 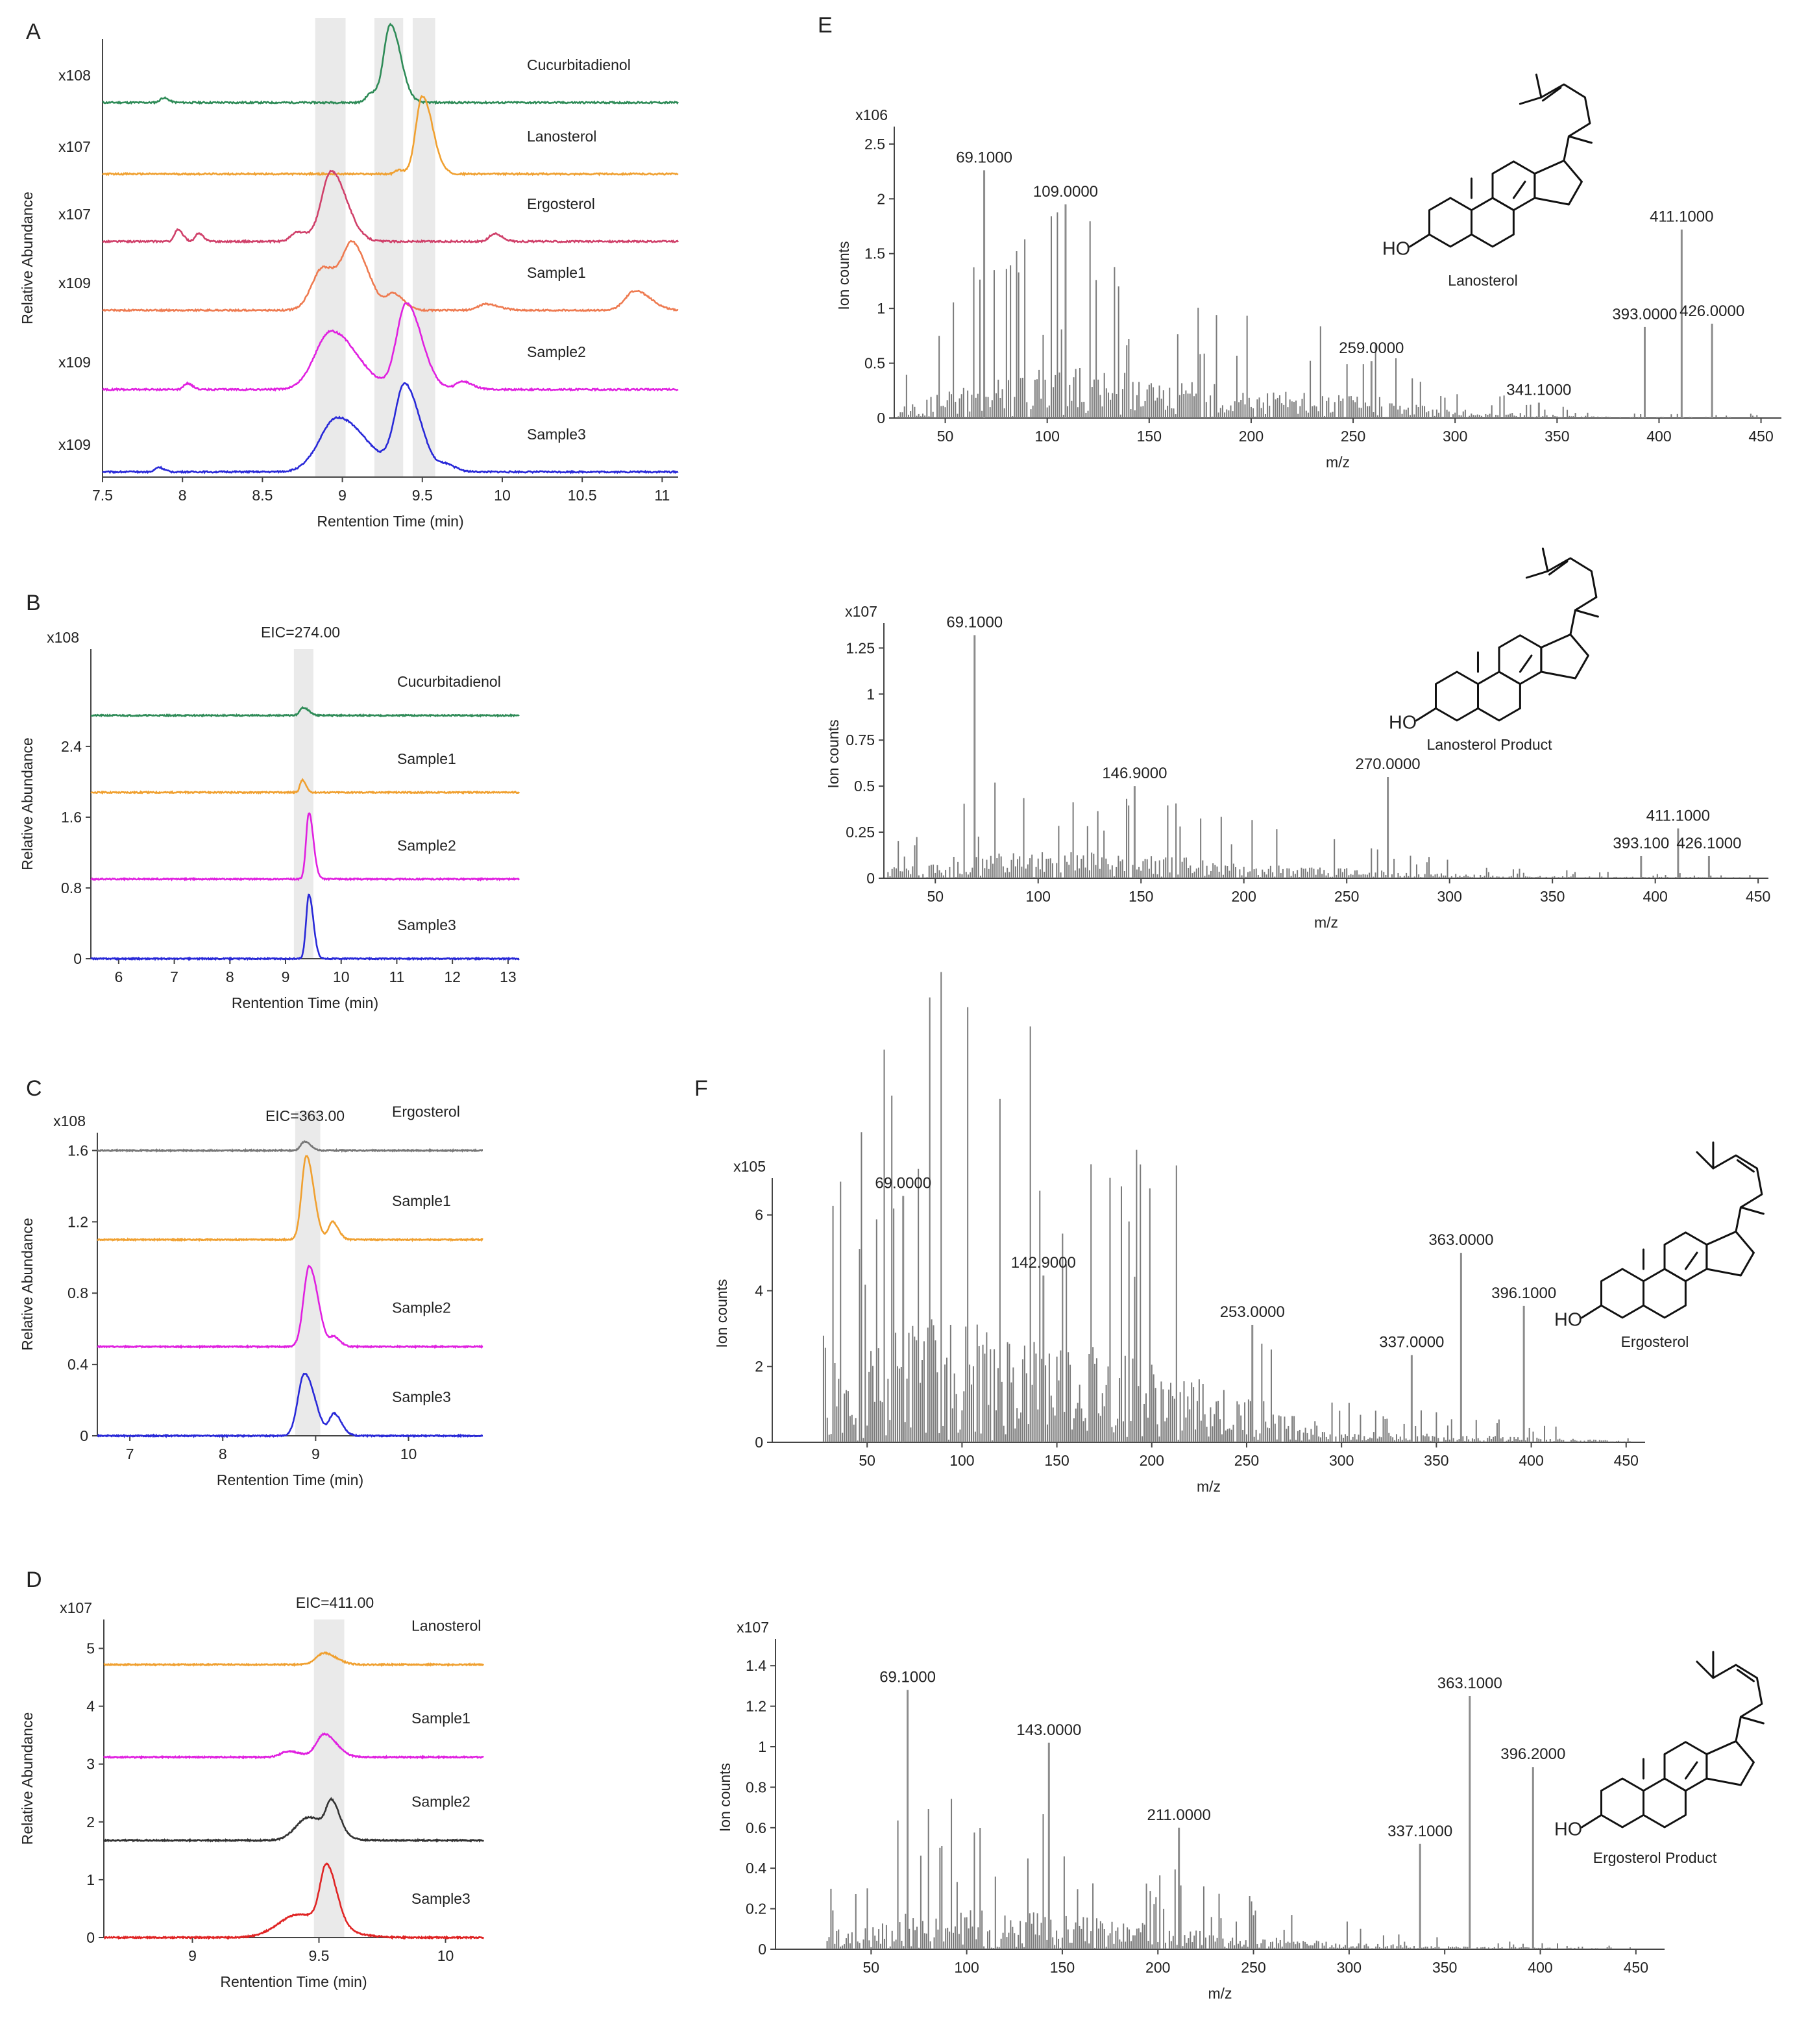 What do you see at coordinates (945, 437) in the screenshot?
I see `x-tick-label: 50` at bounding box center [945, 437].